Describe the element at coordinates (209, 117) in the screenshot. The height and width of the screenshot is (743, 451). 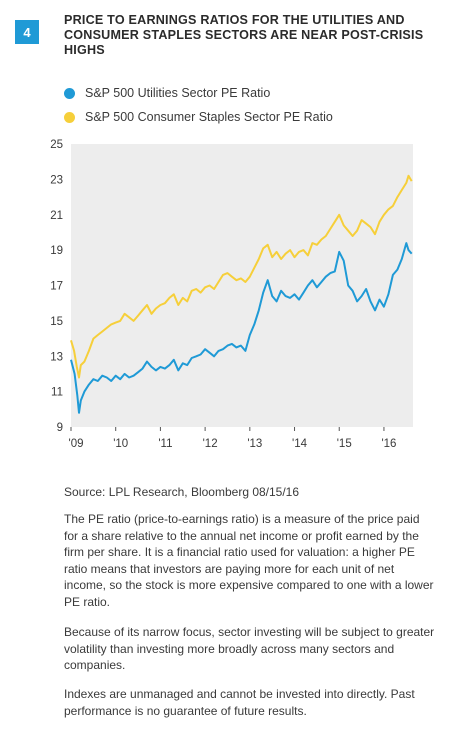
I see `legend-label-staples: S&P 500 Consumer Staples Sector PE Ratio` at that location.